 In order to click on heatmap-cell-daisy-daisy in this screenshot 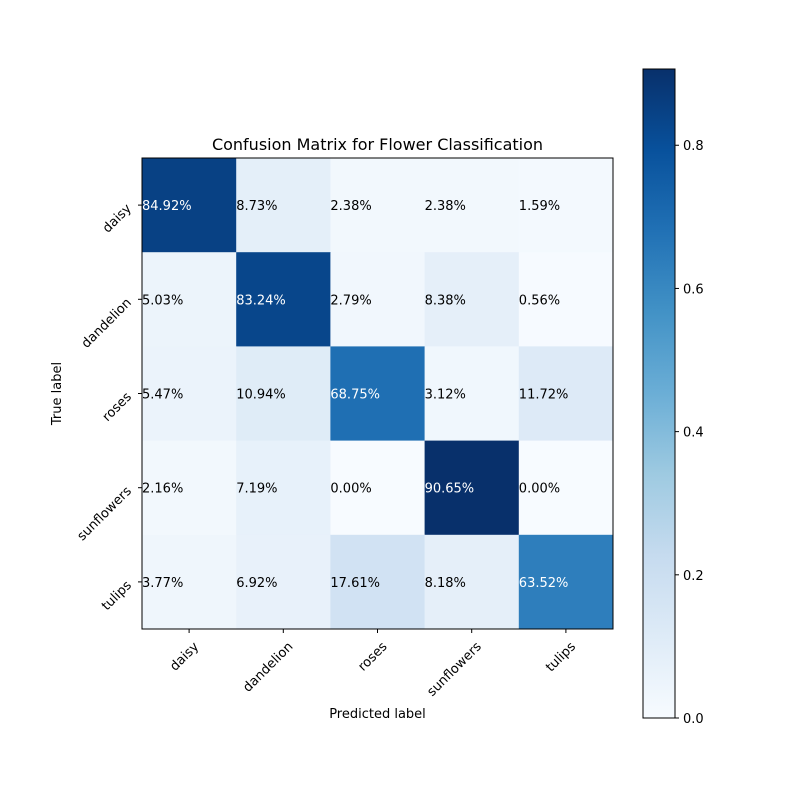, I will do `click(189, 205)`.